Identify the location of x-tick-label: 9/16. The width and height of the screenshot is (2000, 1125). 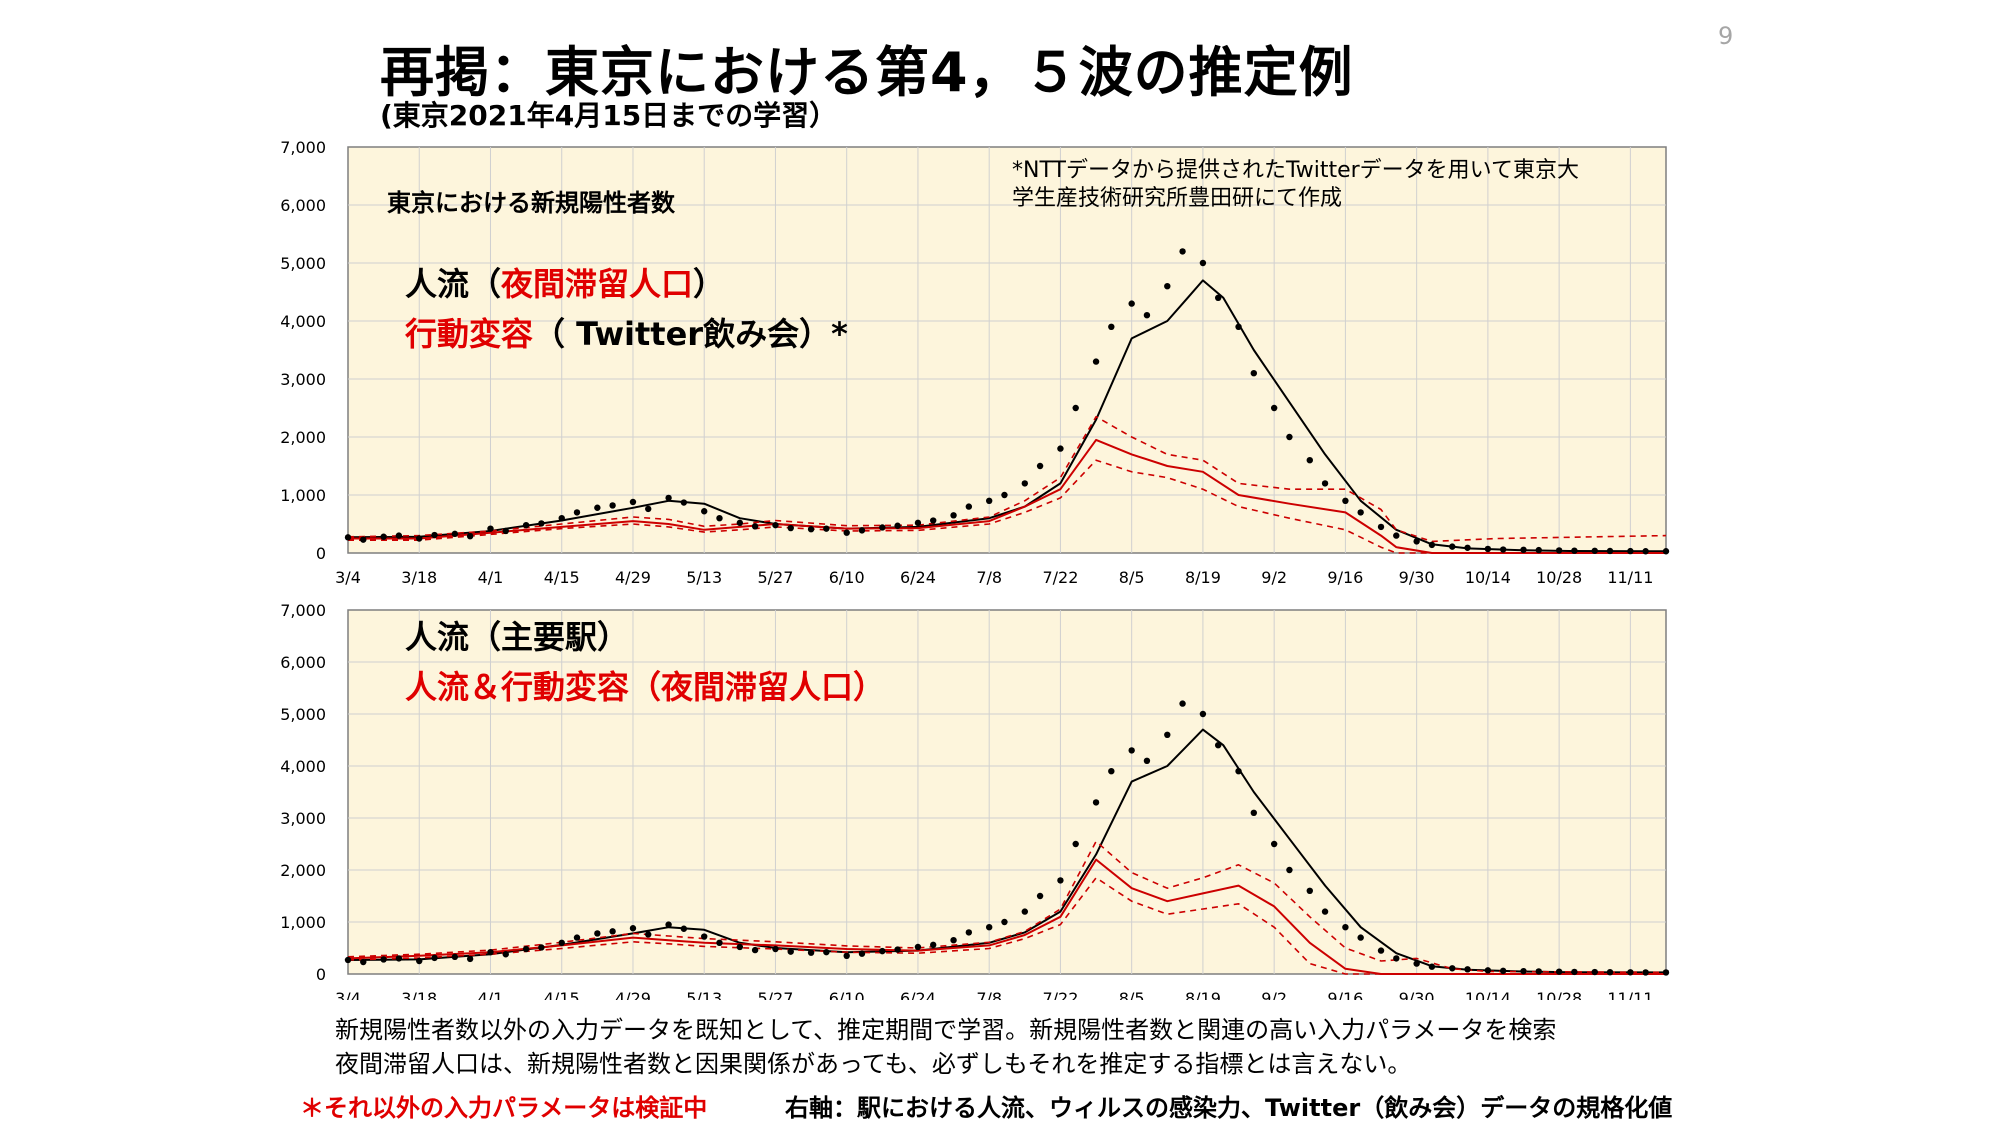
(1345, 994).